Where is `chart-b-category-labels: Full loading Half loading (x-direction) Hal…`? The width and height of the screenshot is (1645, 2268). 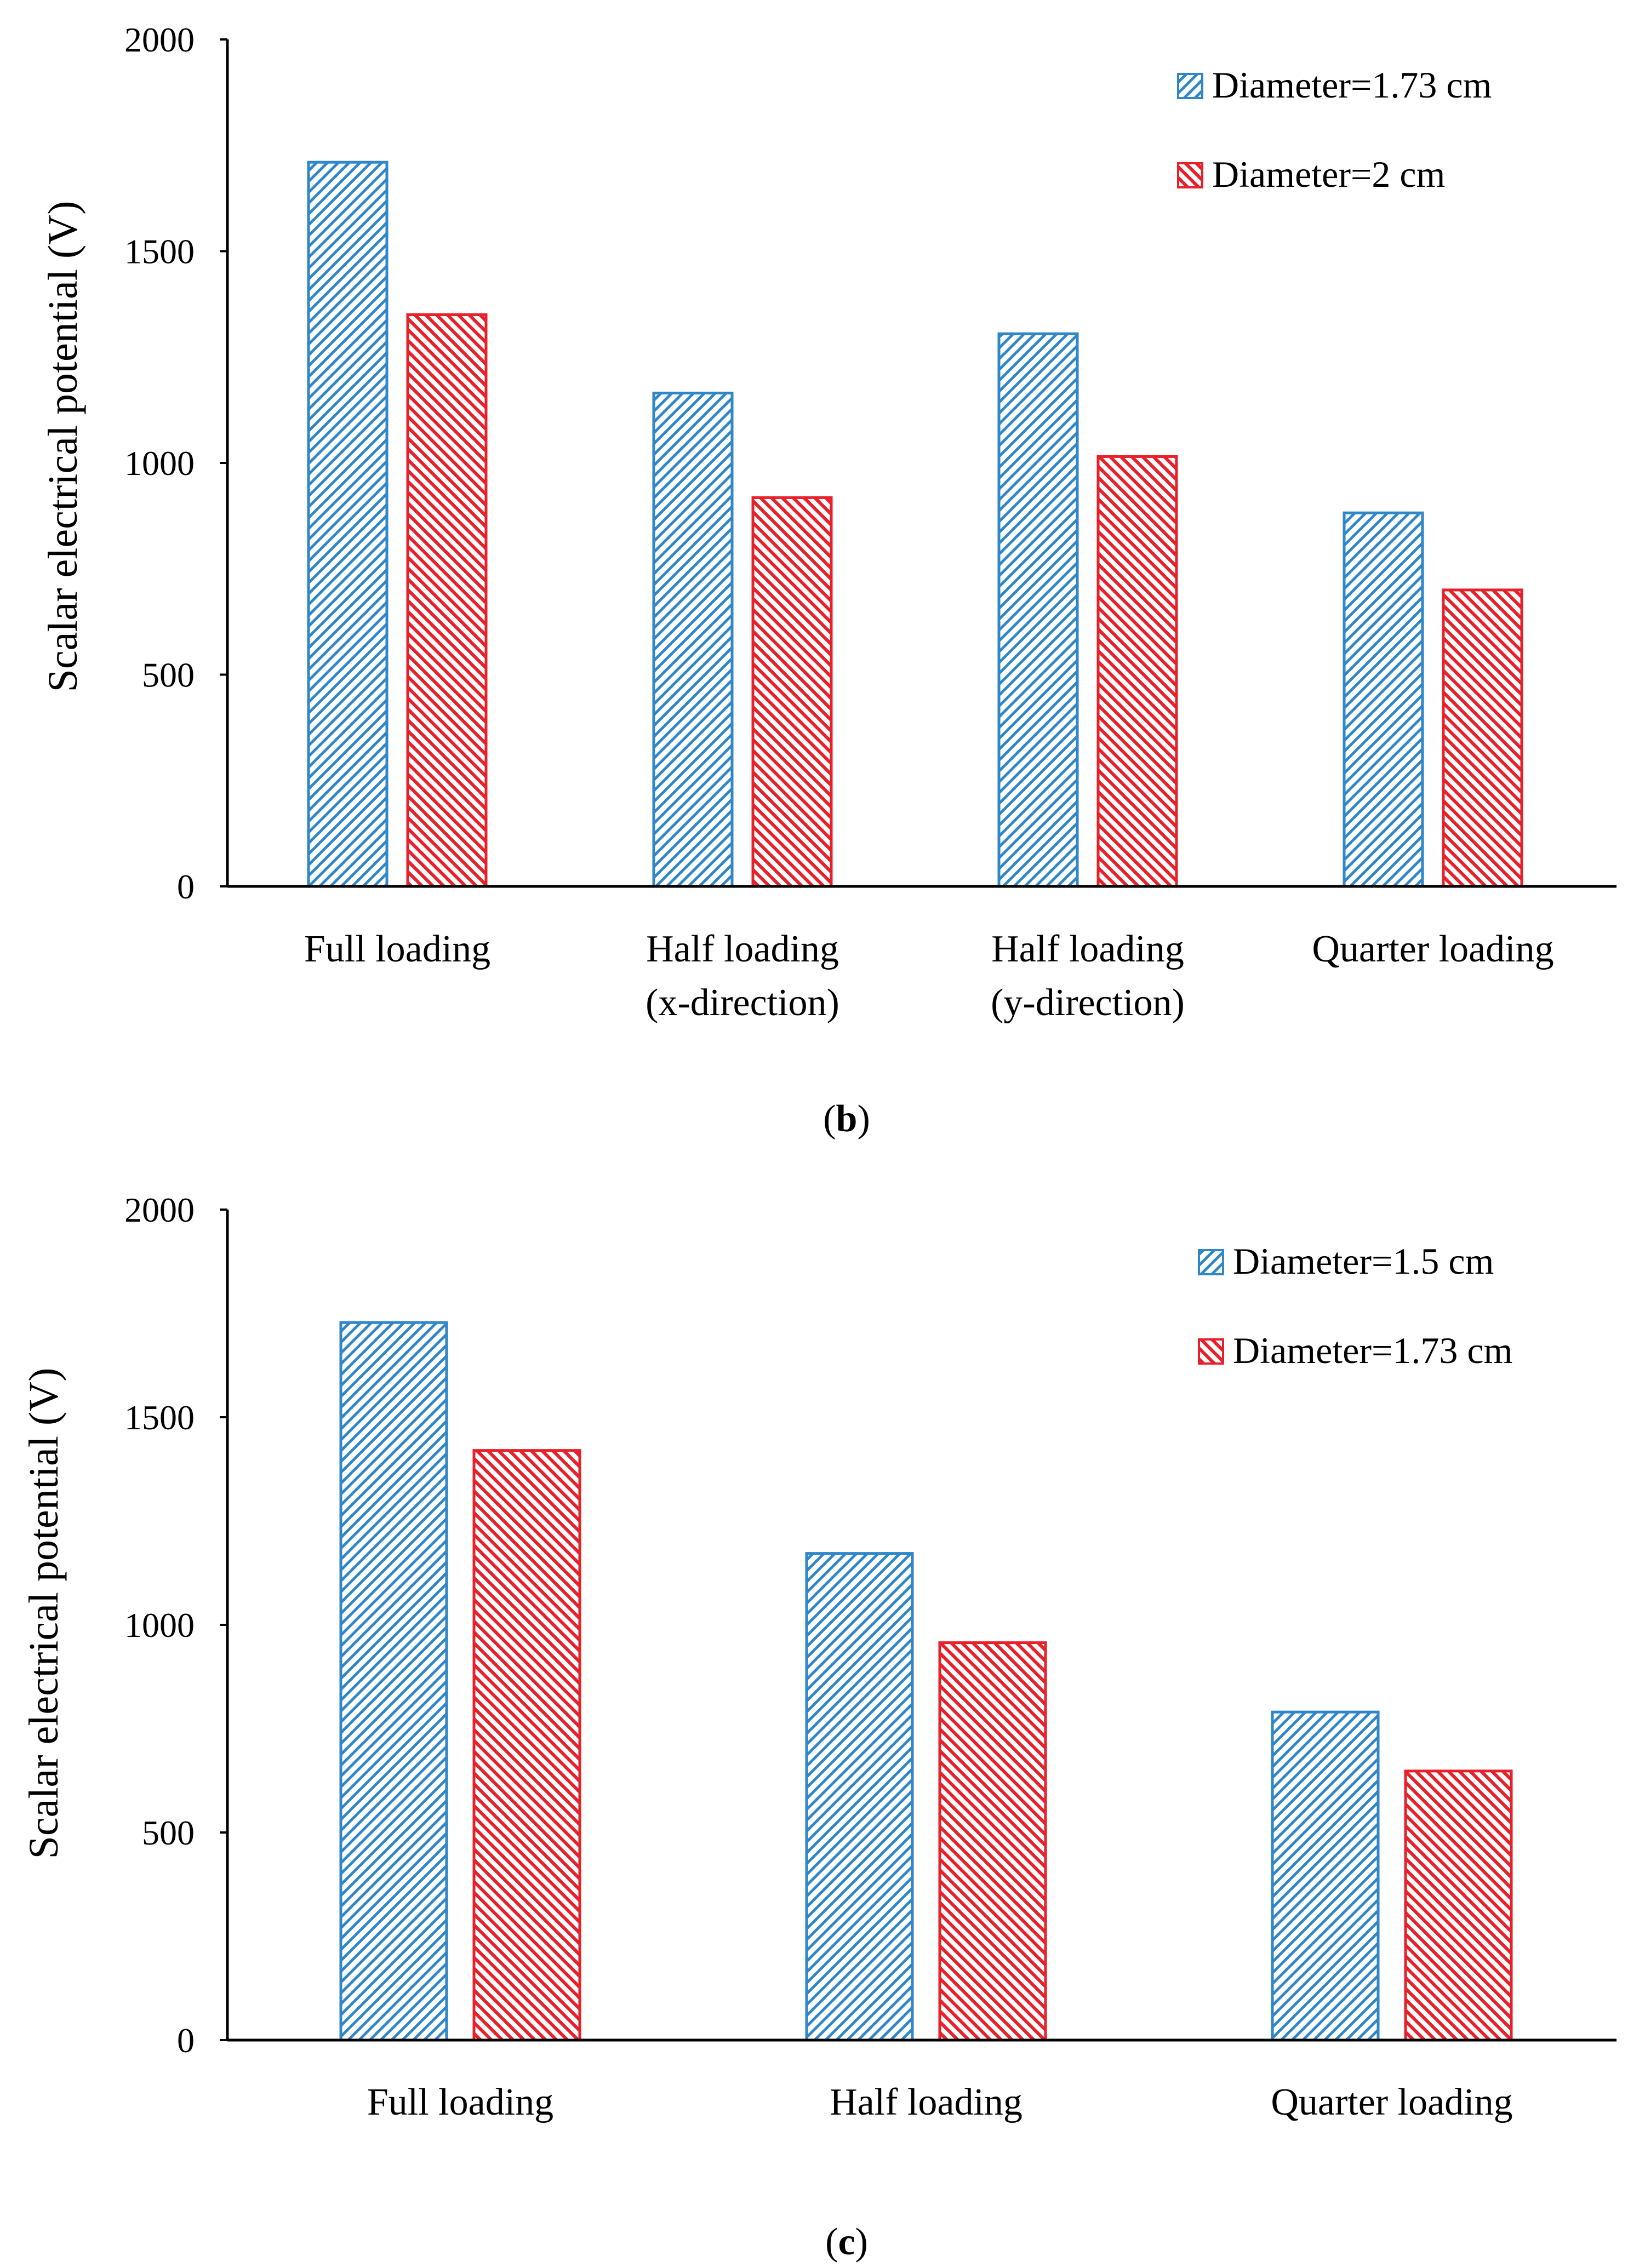
chart-b-category-labels: Full loading Half loading (x-direction) Hal… is located at coordinates (929, 976).